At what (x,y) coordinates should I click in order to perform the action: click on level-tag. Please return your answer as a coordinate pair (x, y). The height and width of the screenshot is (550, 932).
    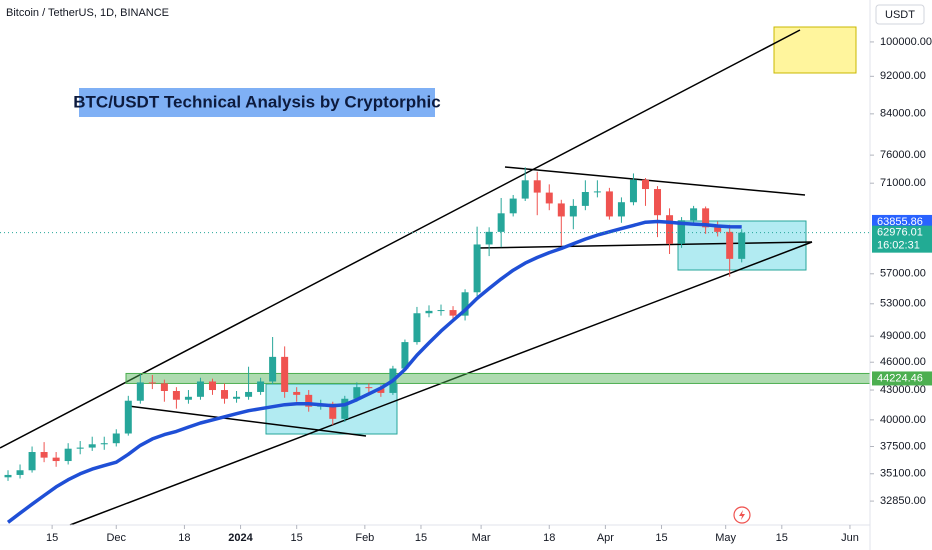
    Looking at the image, I should click on (902, 378).